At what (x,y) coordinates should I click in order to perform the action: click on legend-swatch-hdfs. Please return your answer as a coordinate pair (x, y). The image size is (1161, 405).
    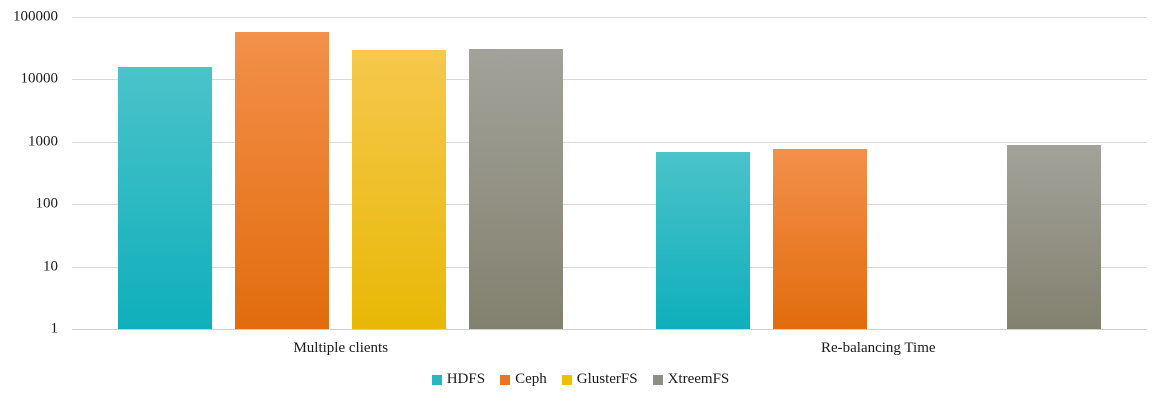
    Looking at the image, I should click on (436, 379).